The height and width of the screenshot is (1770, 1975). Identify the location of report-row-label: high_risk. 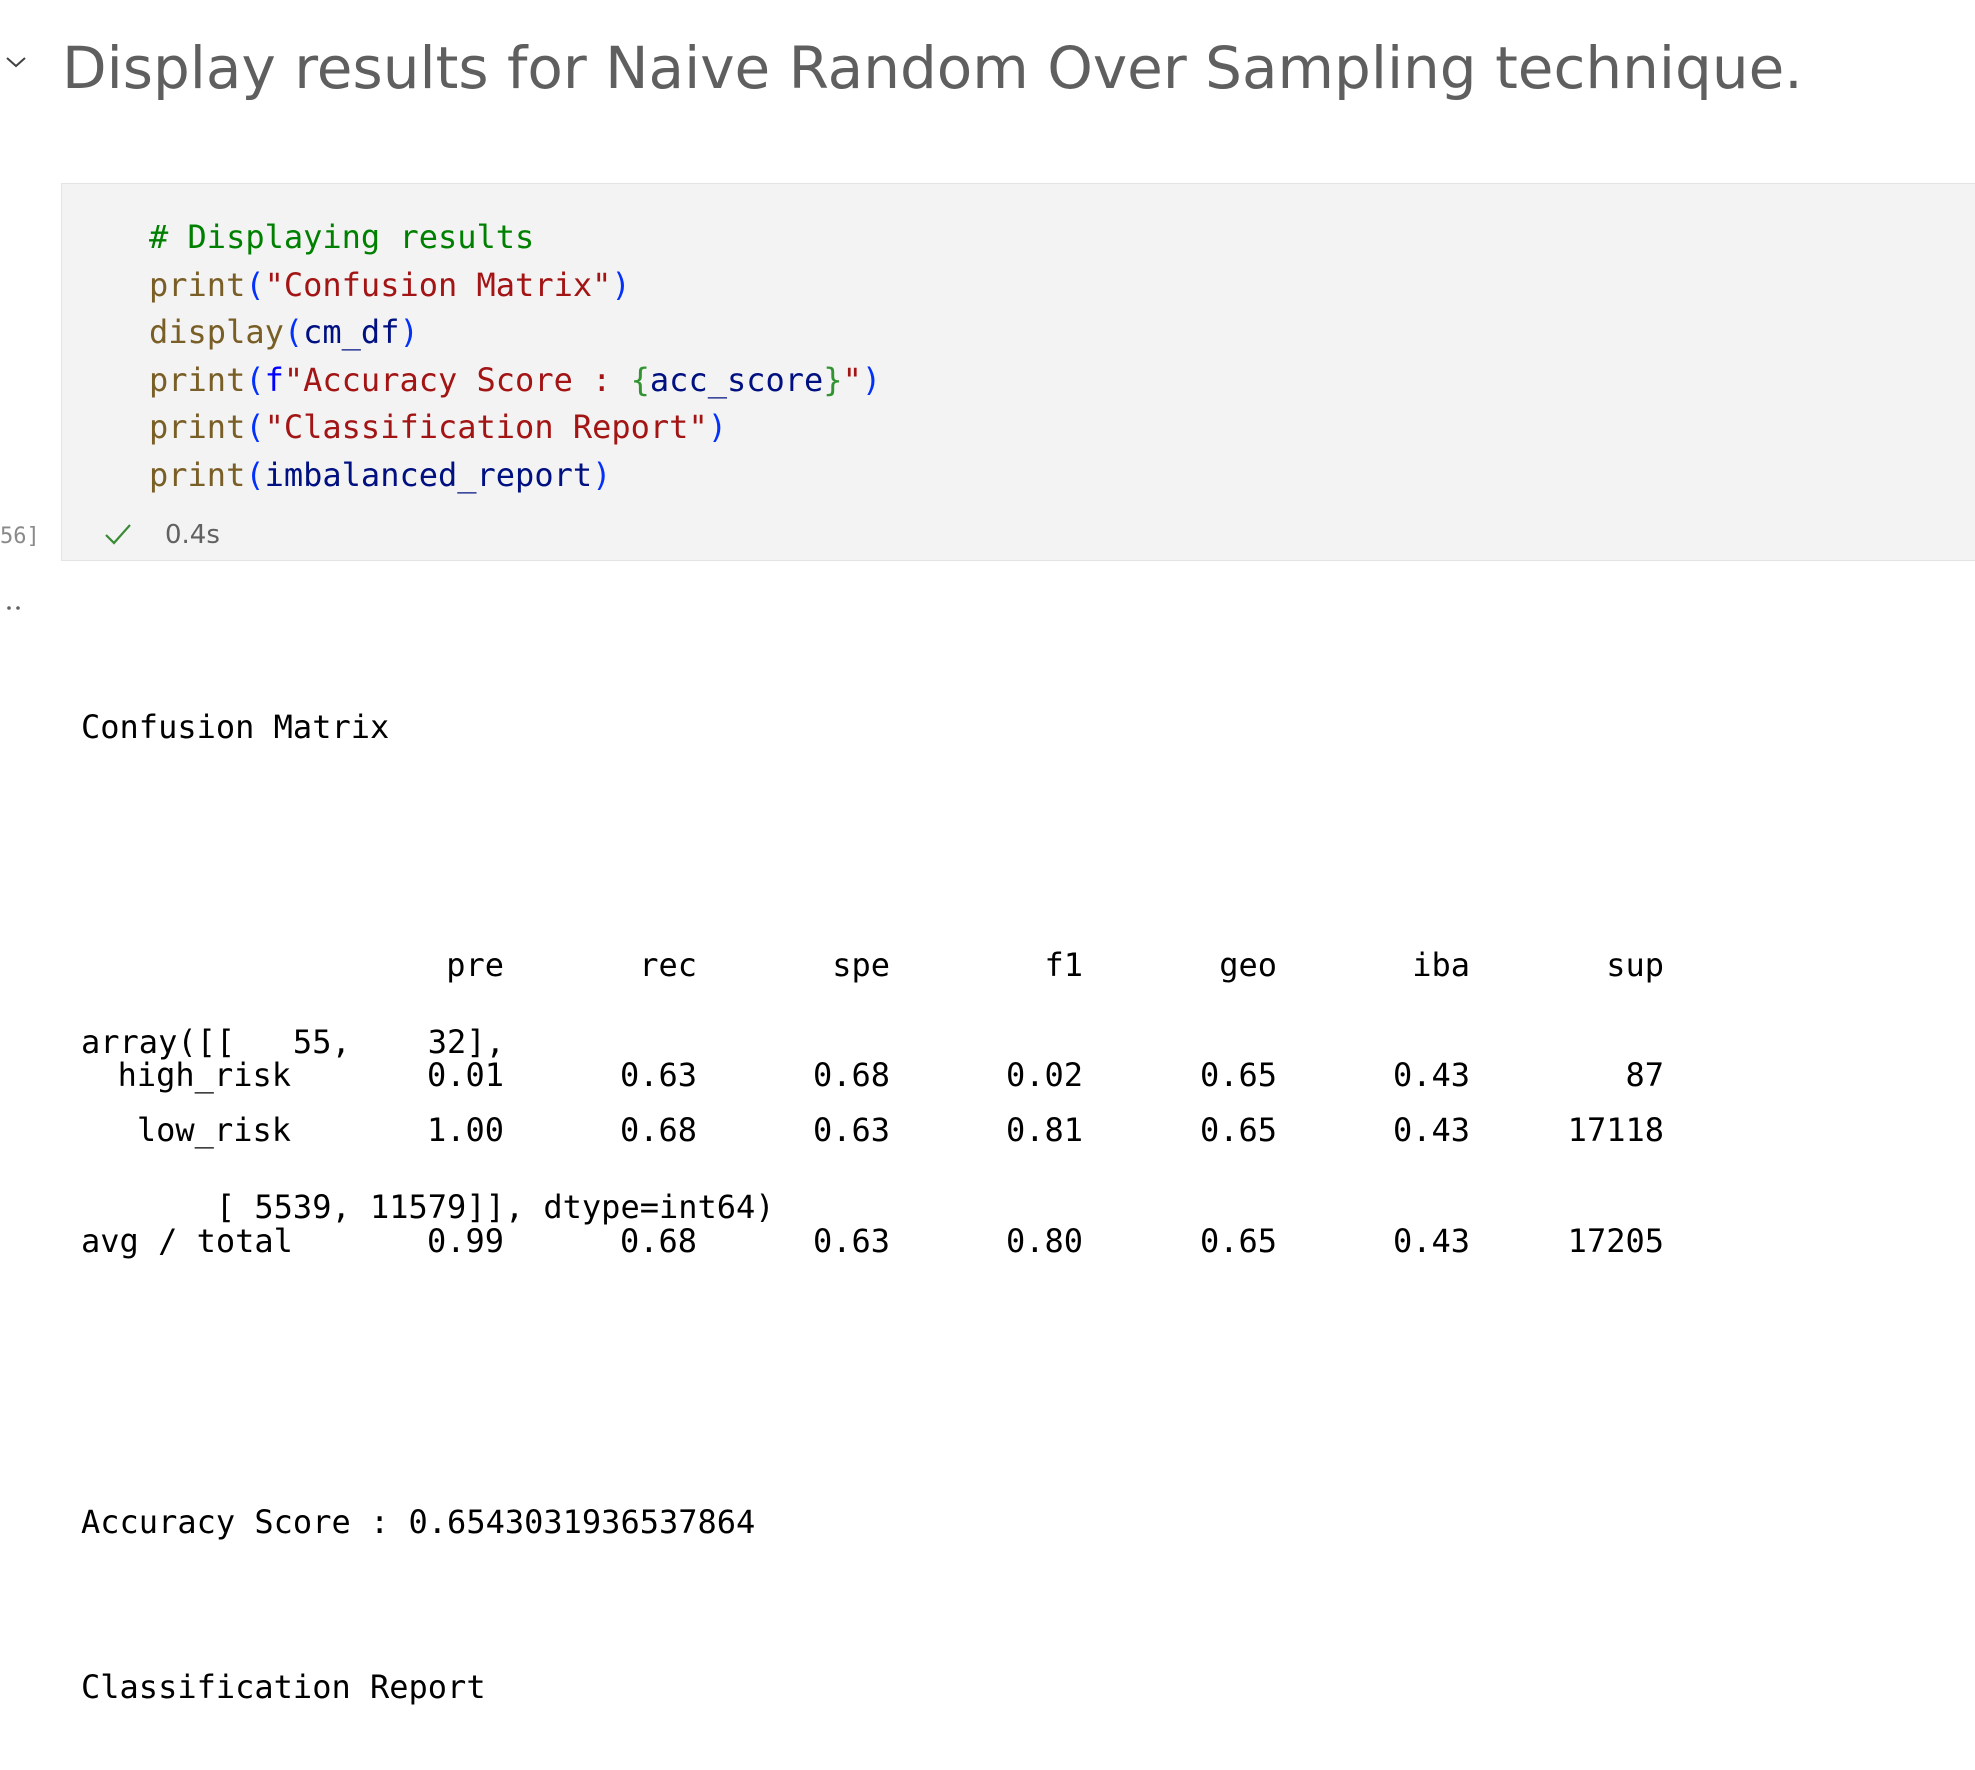
(204, 1075).